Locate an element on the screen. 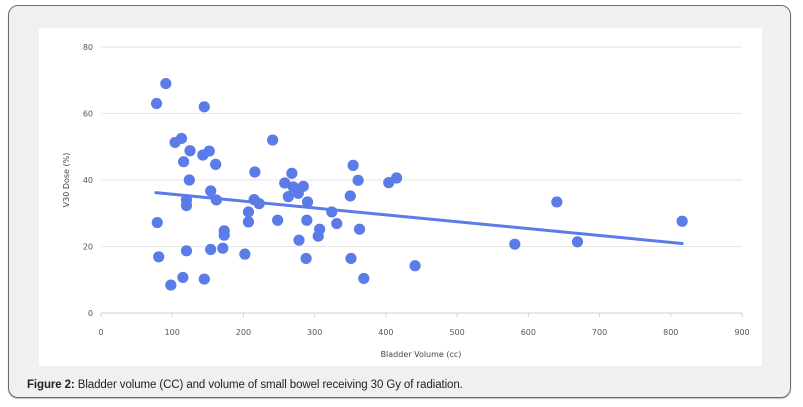 The height and width of the screenshot is (407, 803). x-axis-ticks: 0 100 200 300 400 500 600 700 800 900 is located at coordinates (423, 332).